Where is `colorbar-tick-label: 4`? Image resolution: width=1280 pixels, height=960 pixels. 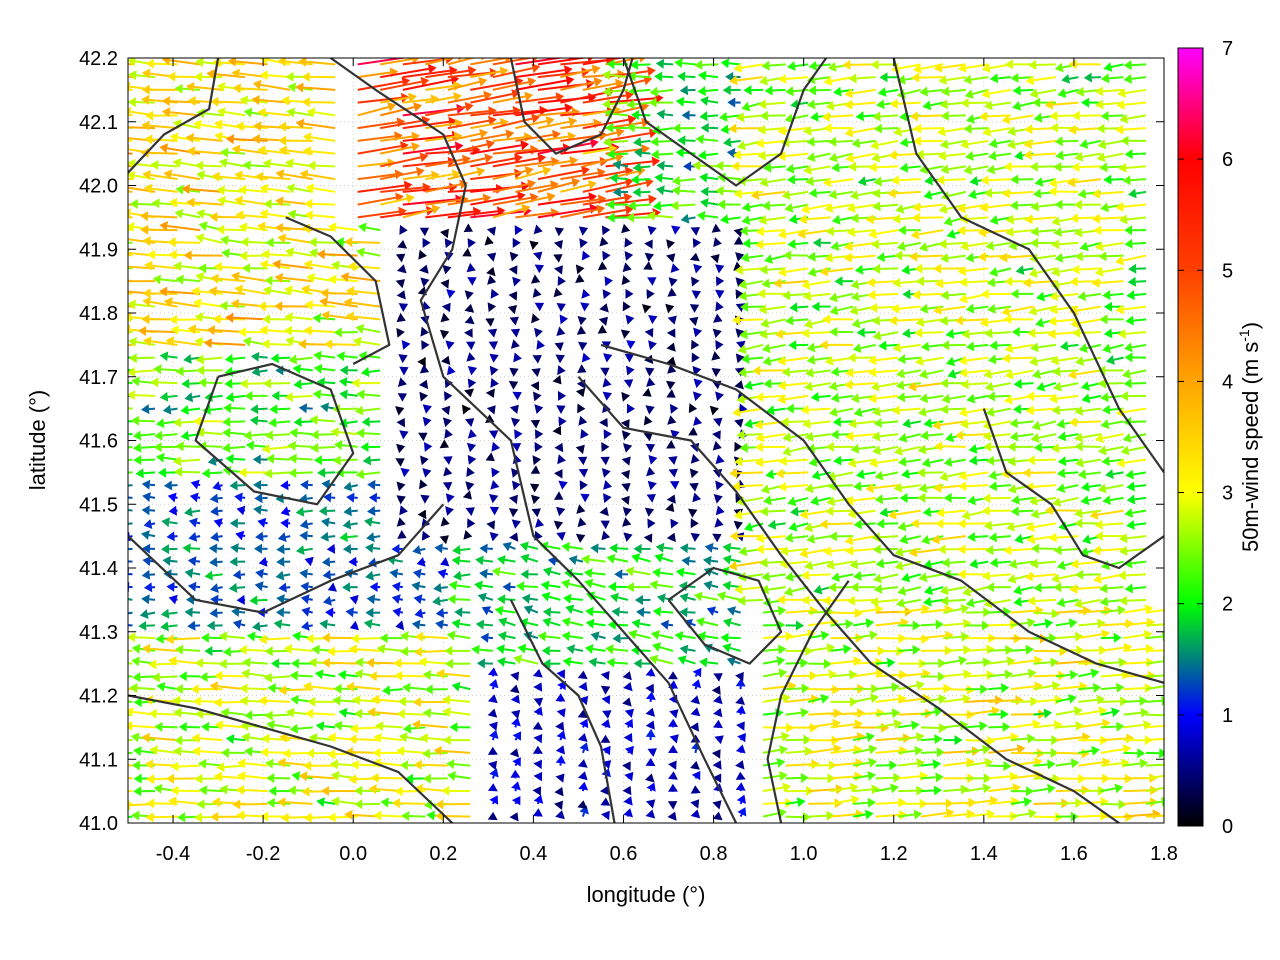 colorbar-tick-label: 4 is located at coordinates (1227, 382).